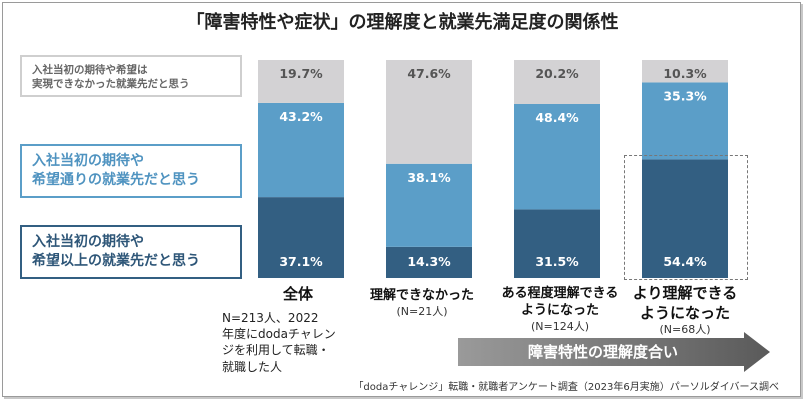 The height and width of the screenshot is (401, 805). I want to click on bar-somewhat-understood-beyond, so click(557, 243).